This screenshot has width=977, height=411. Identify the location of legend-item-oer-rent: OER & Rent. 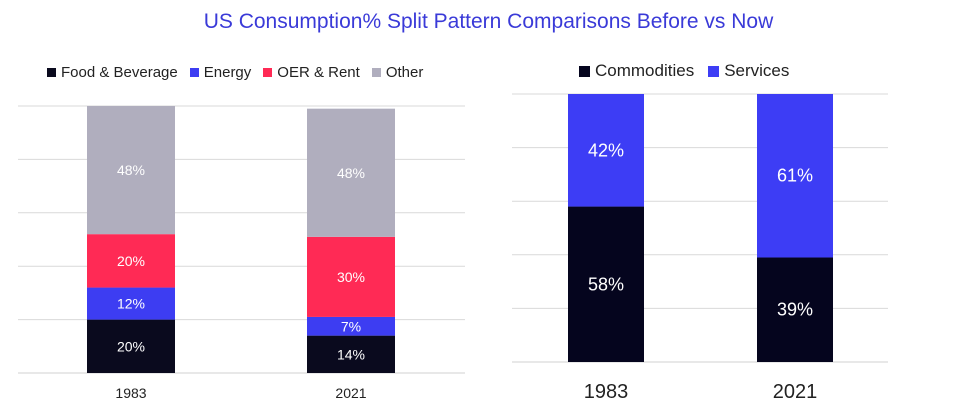
(311, 72).